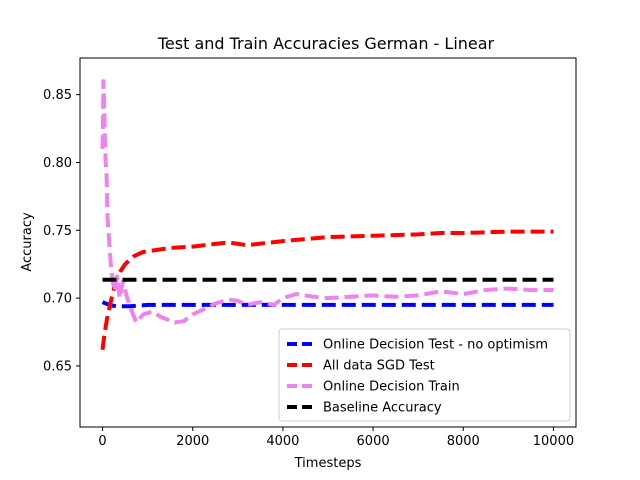 The width and height of the screenshot is (640, 480). What do you see at coordinates (57, 366) in the screenshot?
I see `y-tick-label-0: 0.65` at bounding box center [57, 366].